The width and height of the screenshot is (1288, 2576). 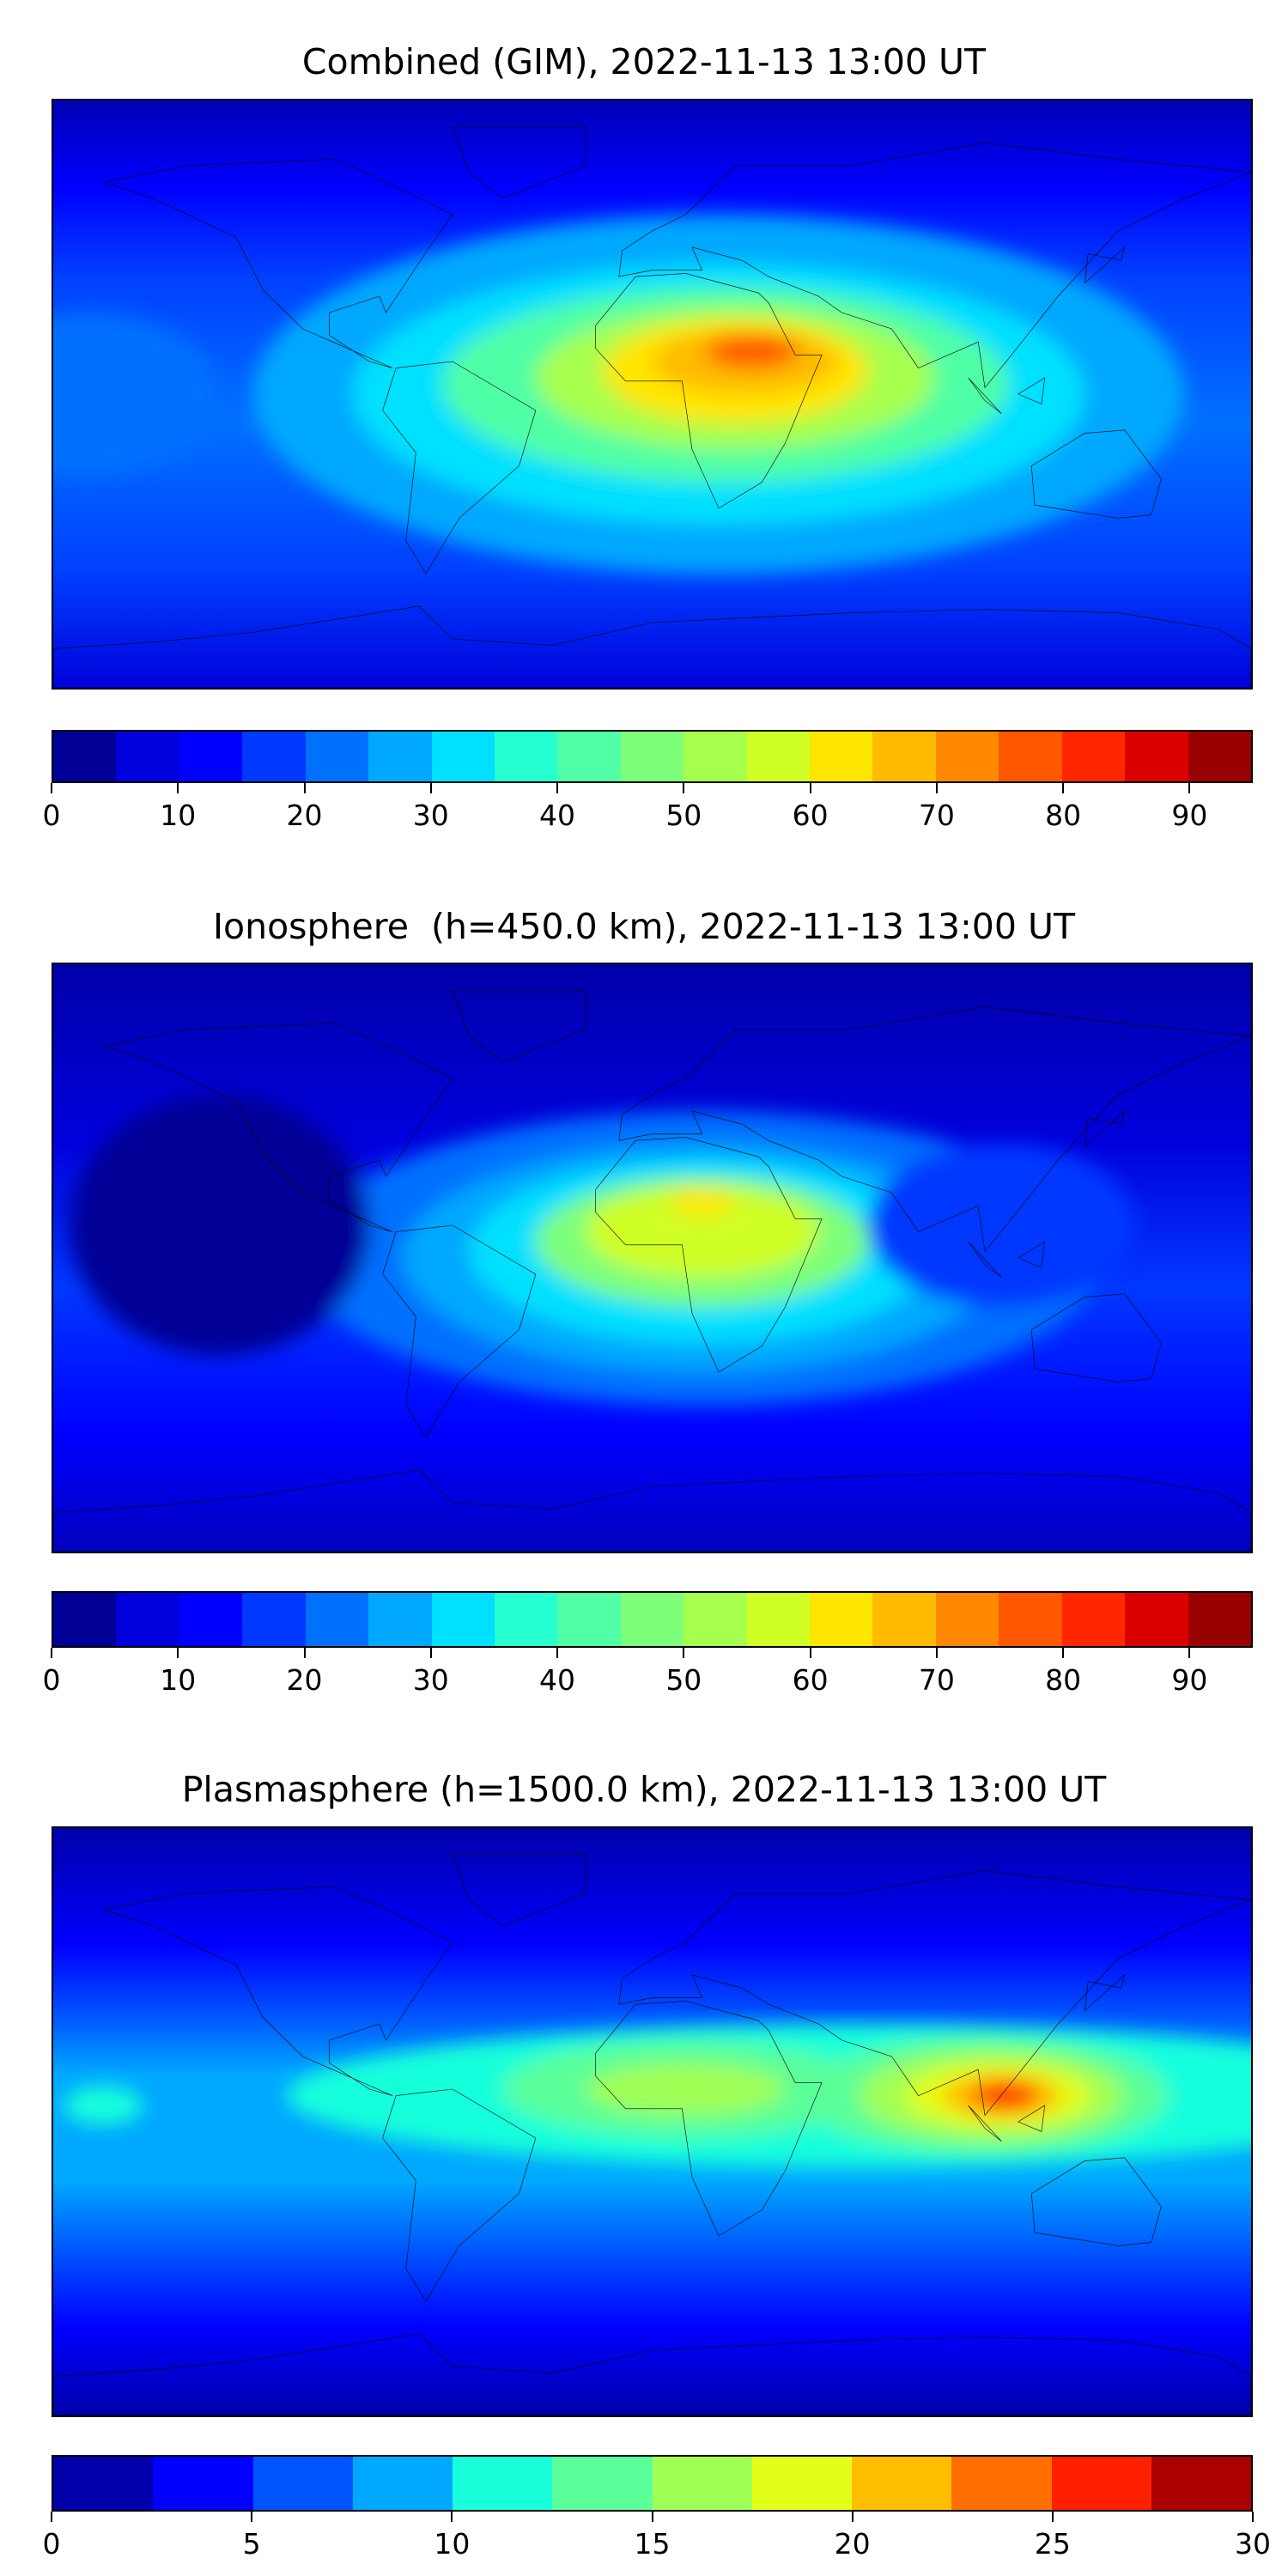 I want to click on colorbar-ticks-combined: 0 10 20 30 40 50 60 70 80 90, so click(x=648, y=813).